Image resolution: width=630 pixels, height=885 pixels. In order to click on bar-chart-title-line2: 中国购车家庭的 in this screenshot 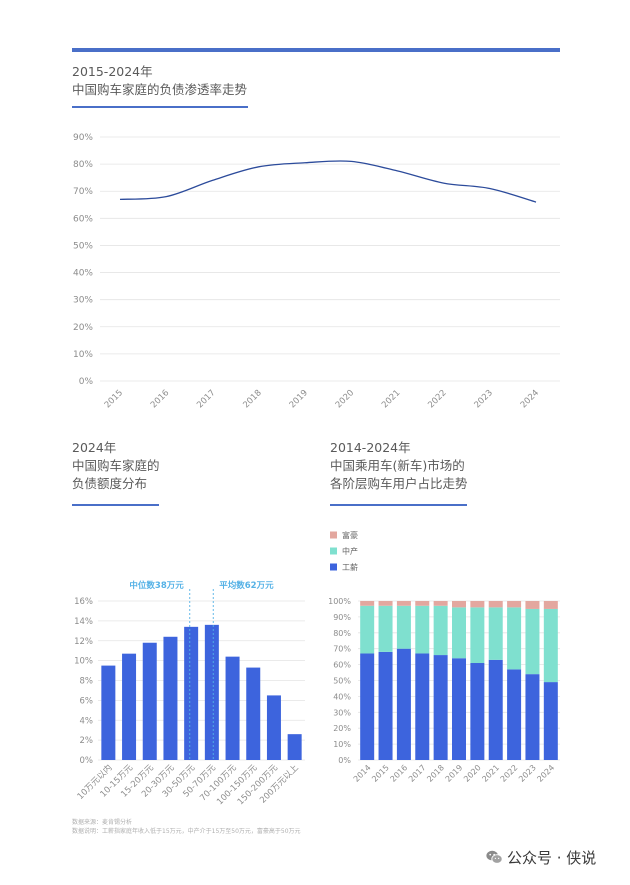, I will do `click(116, 465)`.